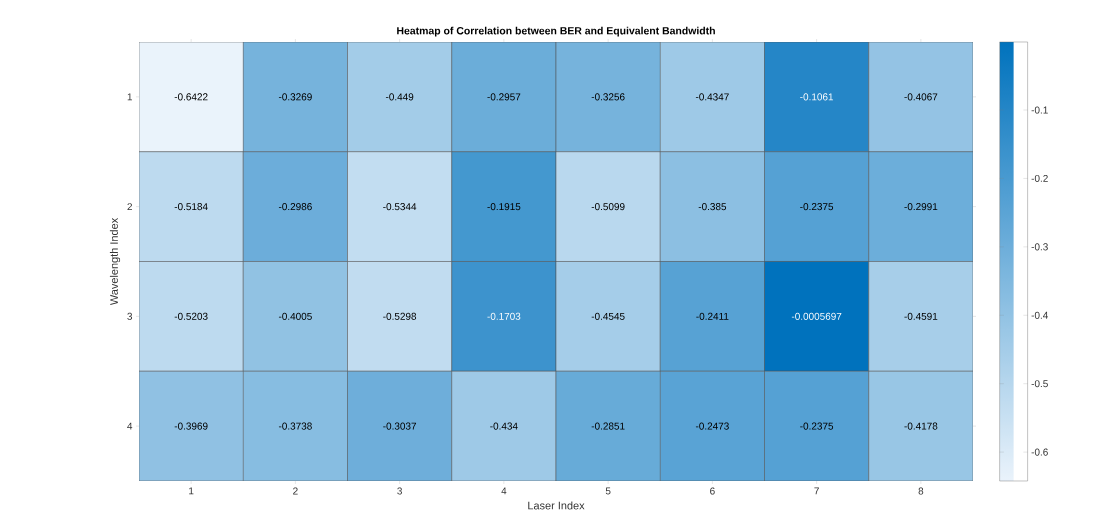  Describe the element at coordinates (608, 426) in the screenshot. I see `data-label: -0.2851` at that location.